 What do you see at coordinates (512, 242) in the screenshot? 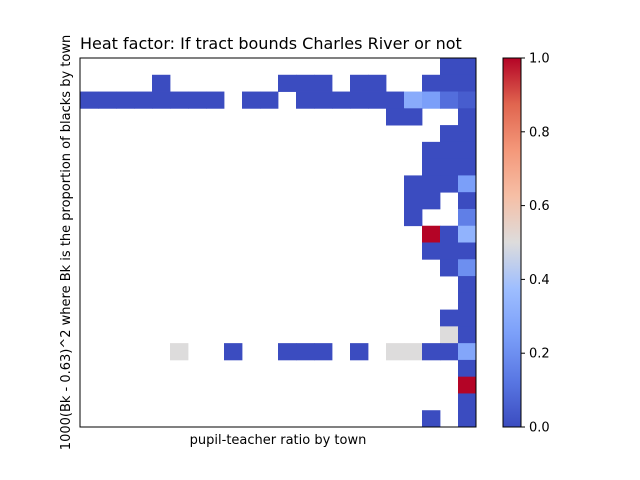
I see `colorbar` at bounding box center [512, 242].